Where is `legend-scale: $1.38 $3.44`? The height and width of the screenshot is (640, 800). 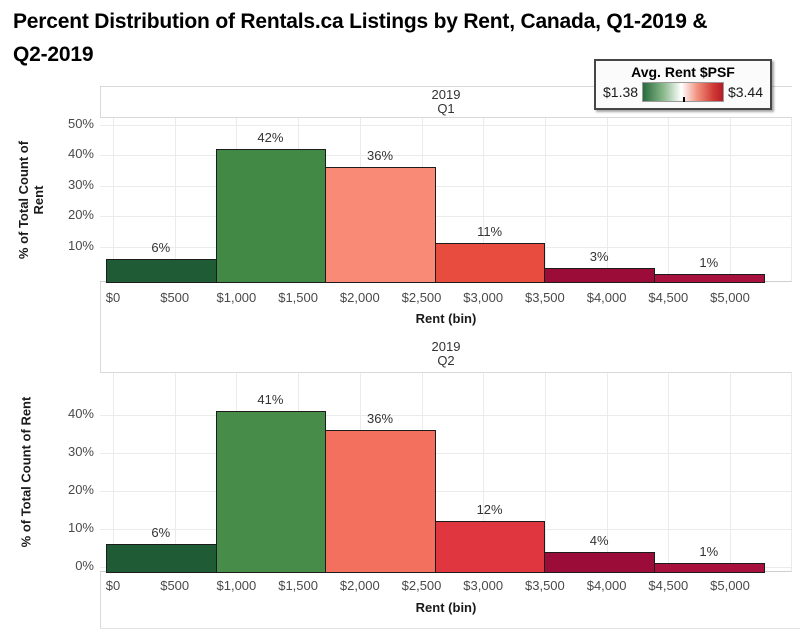
legend-scale: $1.38 $3.44 is located at coordinates (683, 92).